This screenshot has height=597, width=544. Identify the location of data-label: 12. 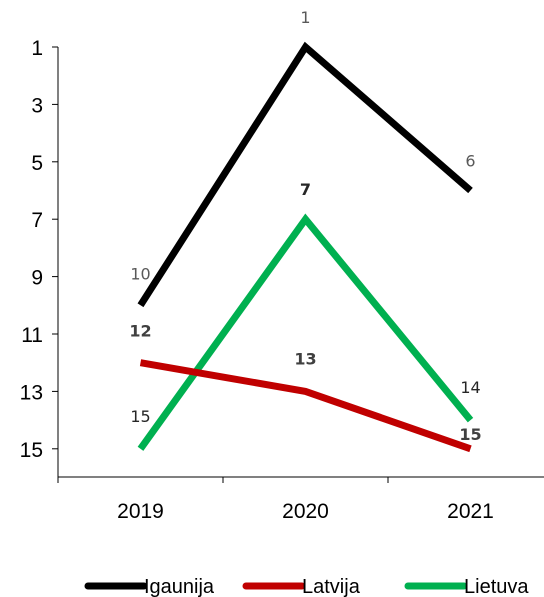
(140, 331).